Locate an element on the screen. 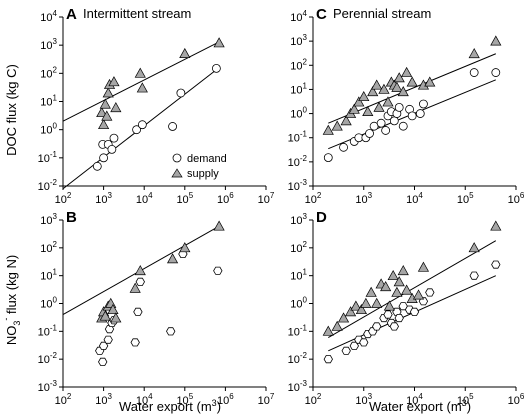  panel-letter: C is located at coordinates (321, 14).